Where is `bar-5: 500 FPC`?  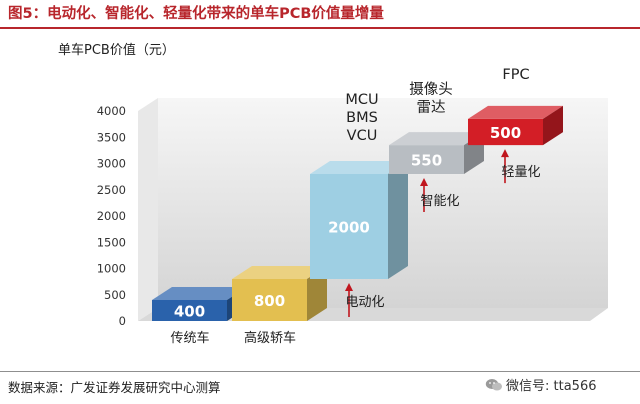 bar-5: 500 FPC is located at coordinates (515, 125).